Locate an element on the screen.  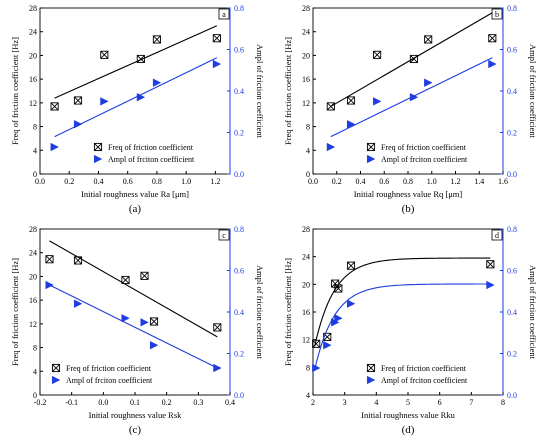
x-tick-label: 8 is located at coordinates (503, 402).